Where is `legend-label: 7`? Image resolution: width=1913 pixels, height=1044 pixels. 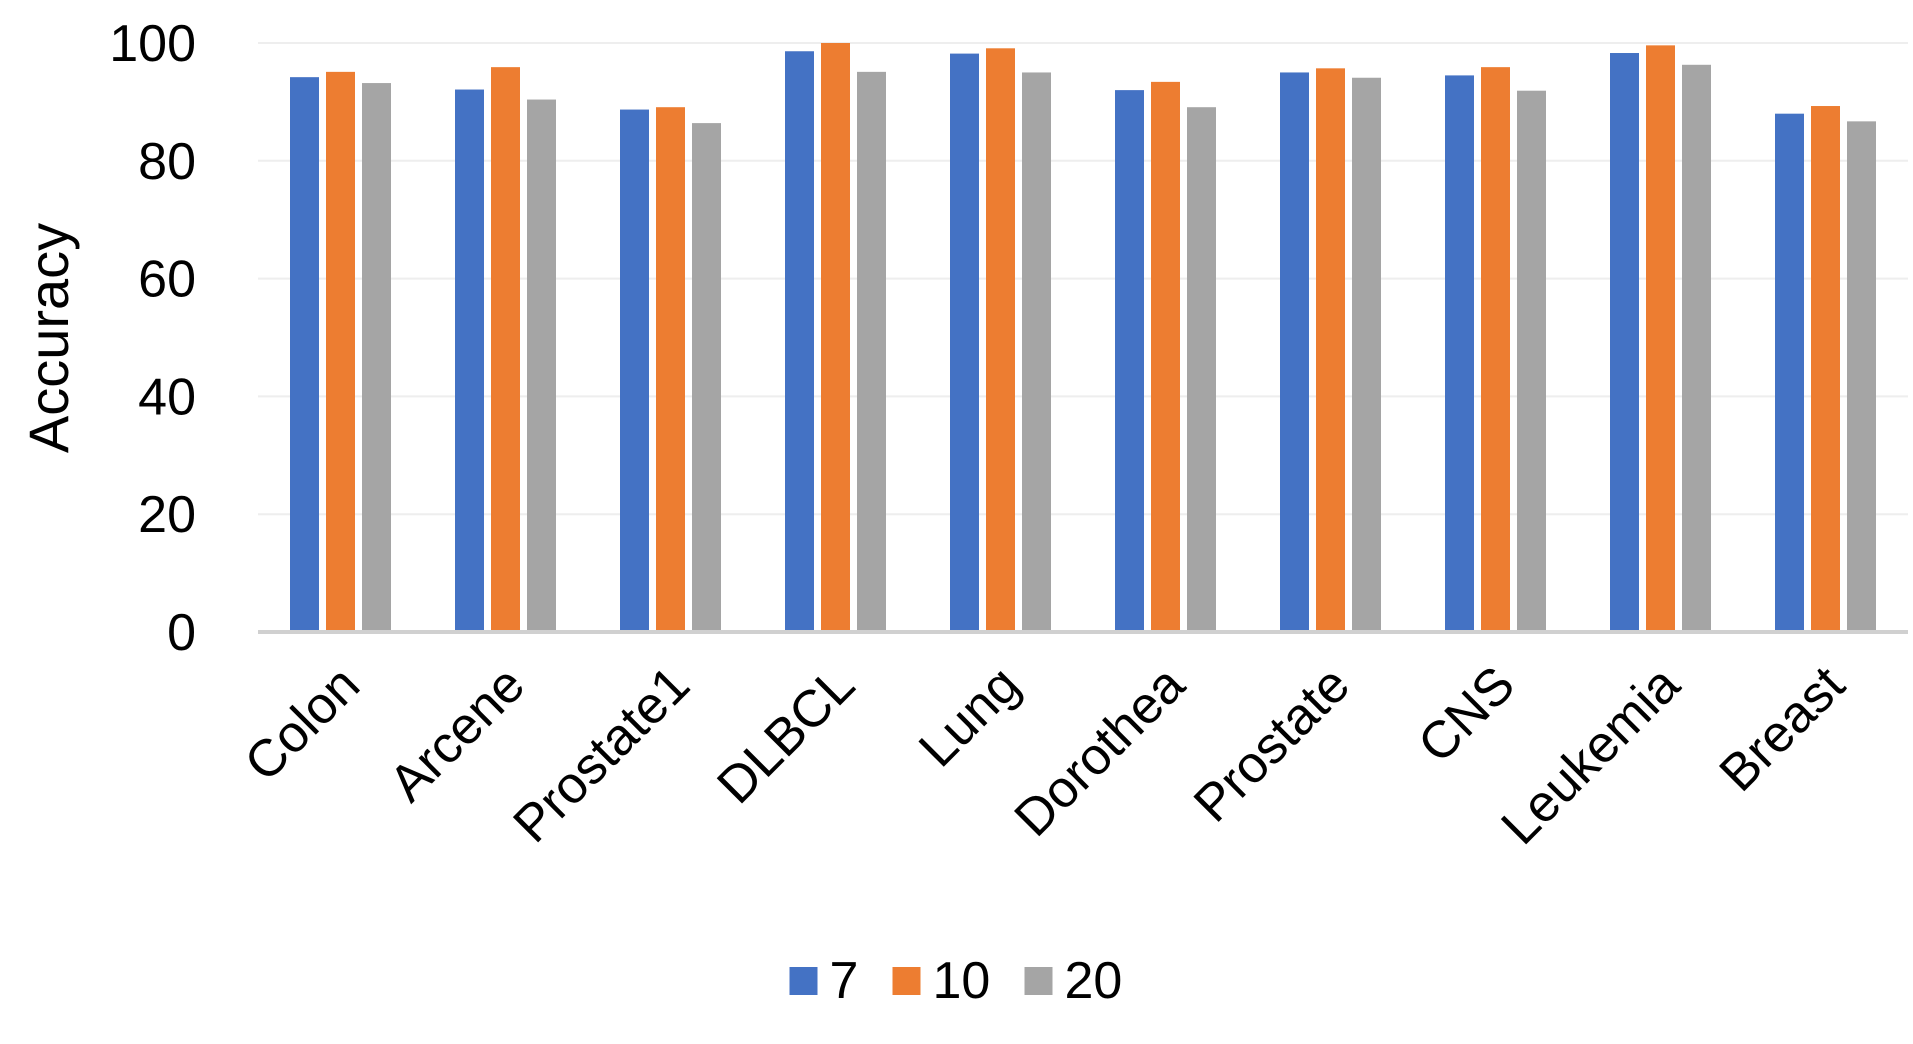
legend-label: 7 is located at coordinates (844, 981).